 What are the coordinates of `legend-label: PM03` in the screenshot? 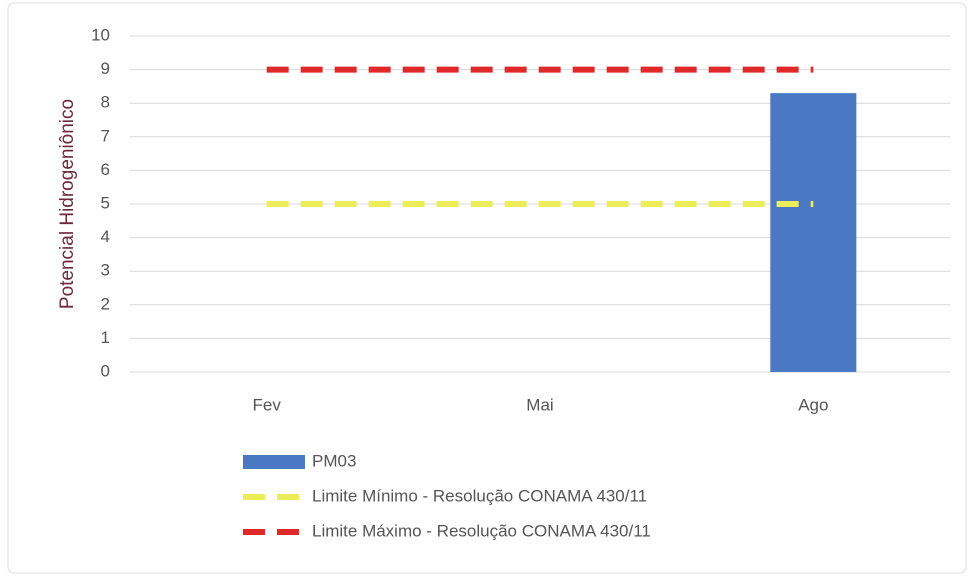 It's located at (334, 460).